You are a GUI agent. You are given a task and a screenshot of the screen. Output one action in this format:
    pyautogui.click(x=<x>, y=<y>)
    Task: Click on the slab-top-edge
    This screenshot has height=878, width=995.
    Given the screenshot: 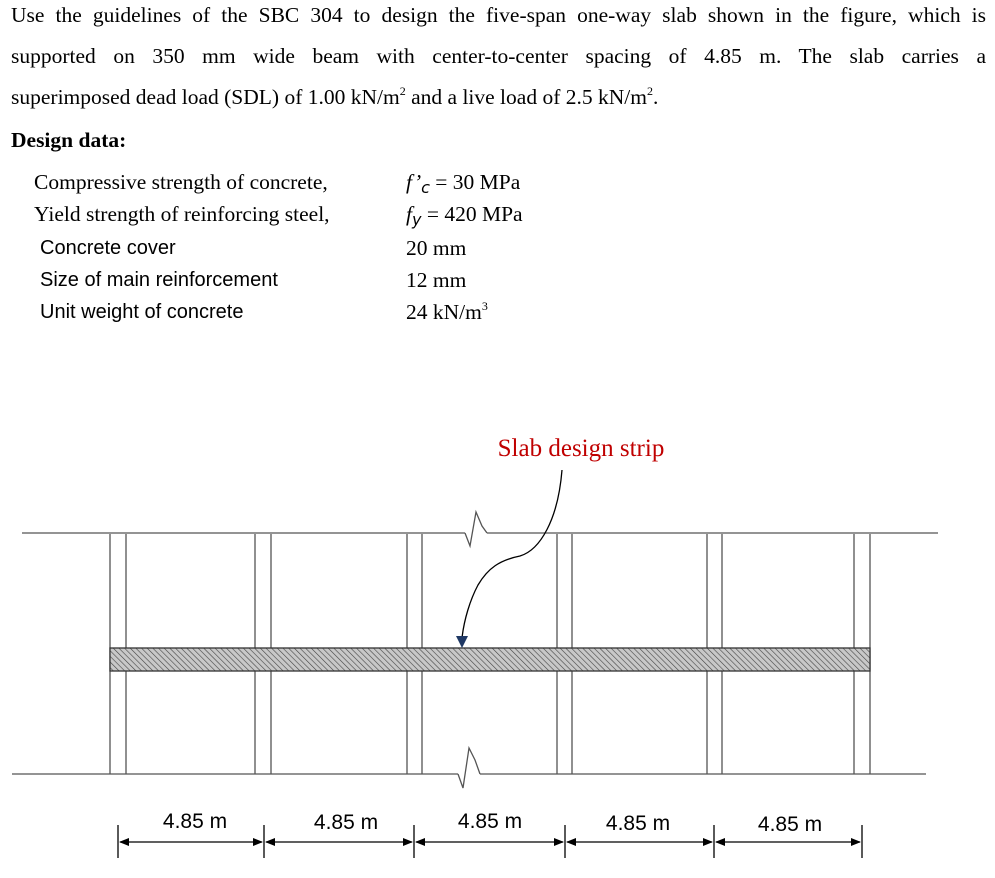 What is the action you would take?
    pyautogui.click(x=480, y=529)
    